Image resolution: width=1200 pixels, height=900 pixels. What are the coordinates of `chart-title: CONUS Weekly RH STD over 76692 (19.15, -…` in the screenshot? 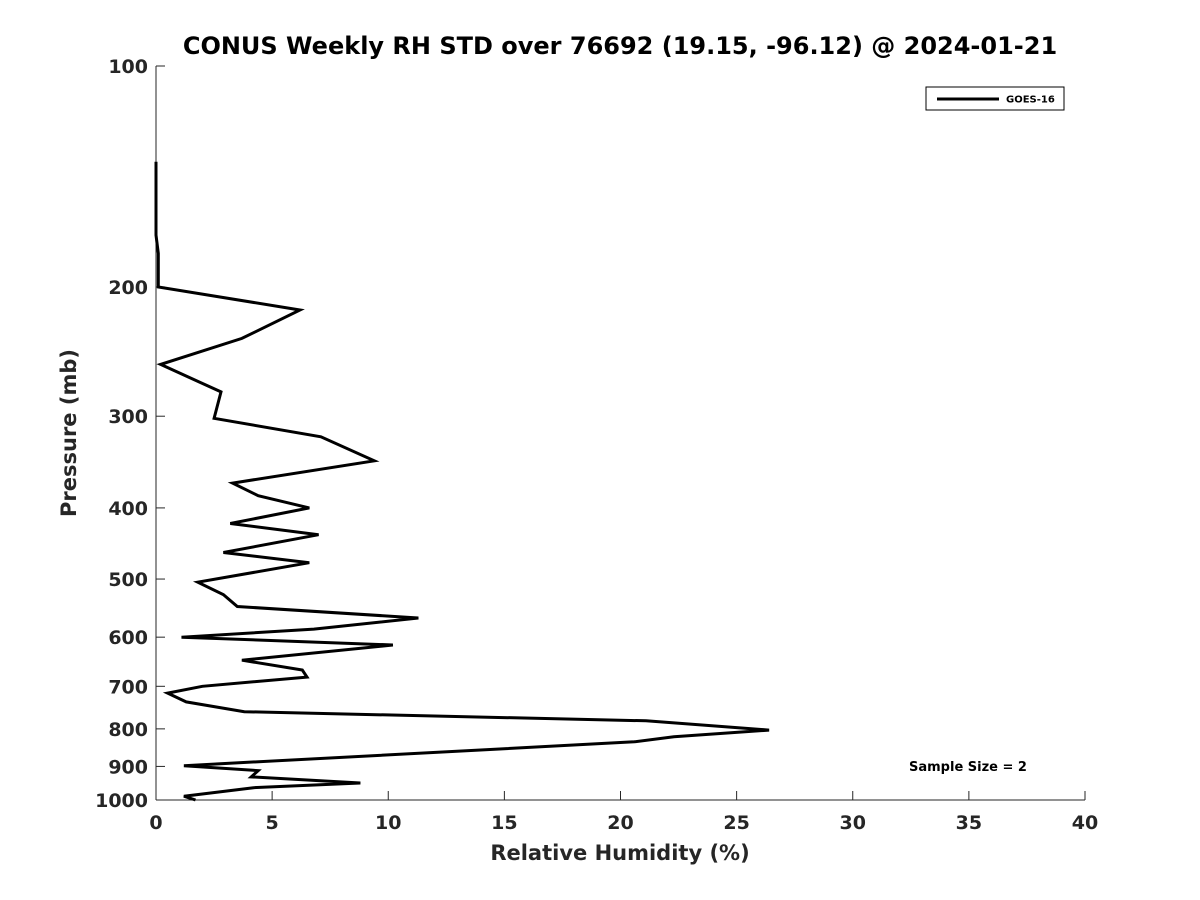 It's located at (620, 46).